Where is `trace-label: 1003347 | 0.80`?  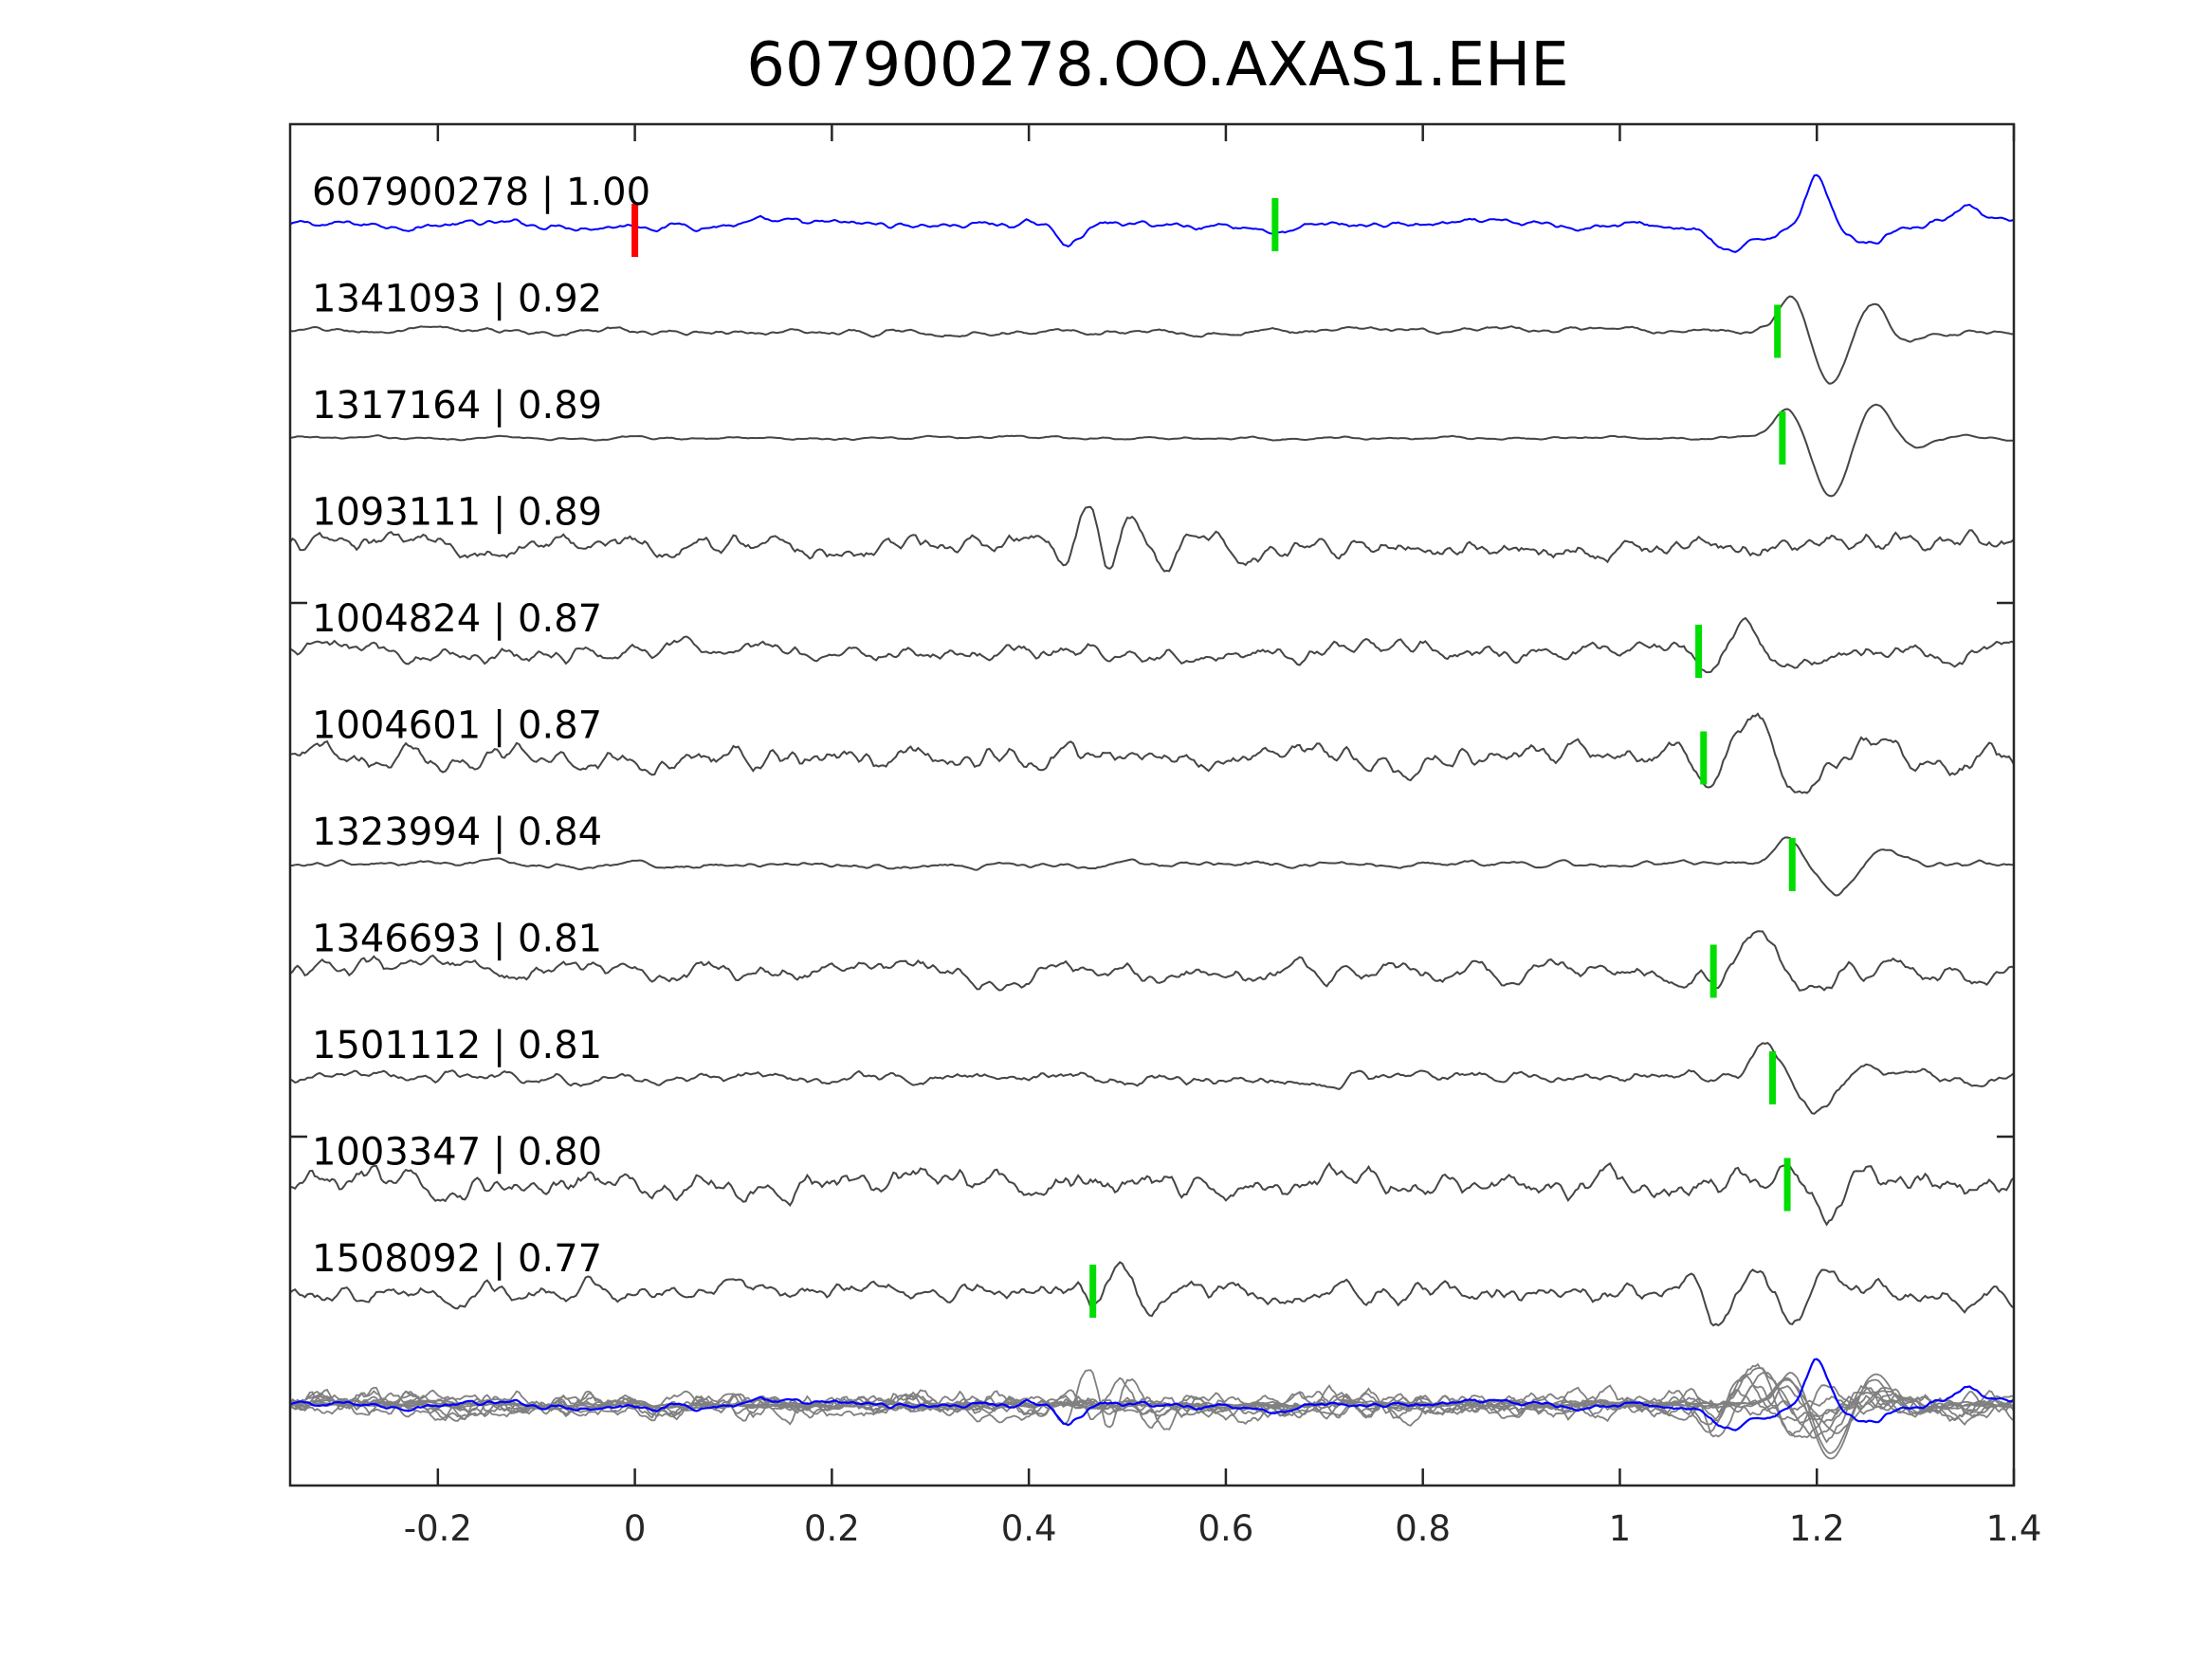 trace-label: 1003347 | 0.80 is located at coordinates (457, 1153).